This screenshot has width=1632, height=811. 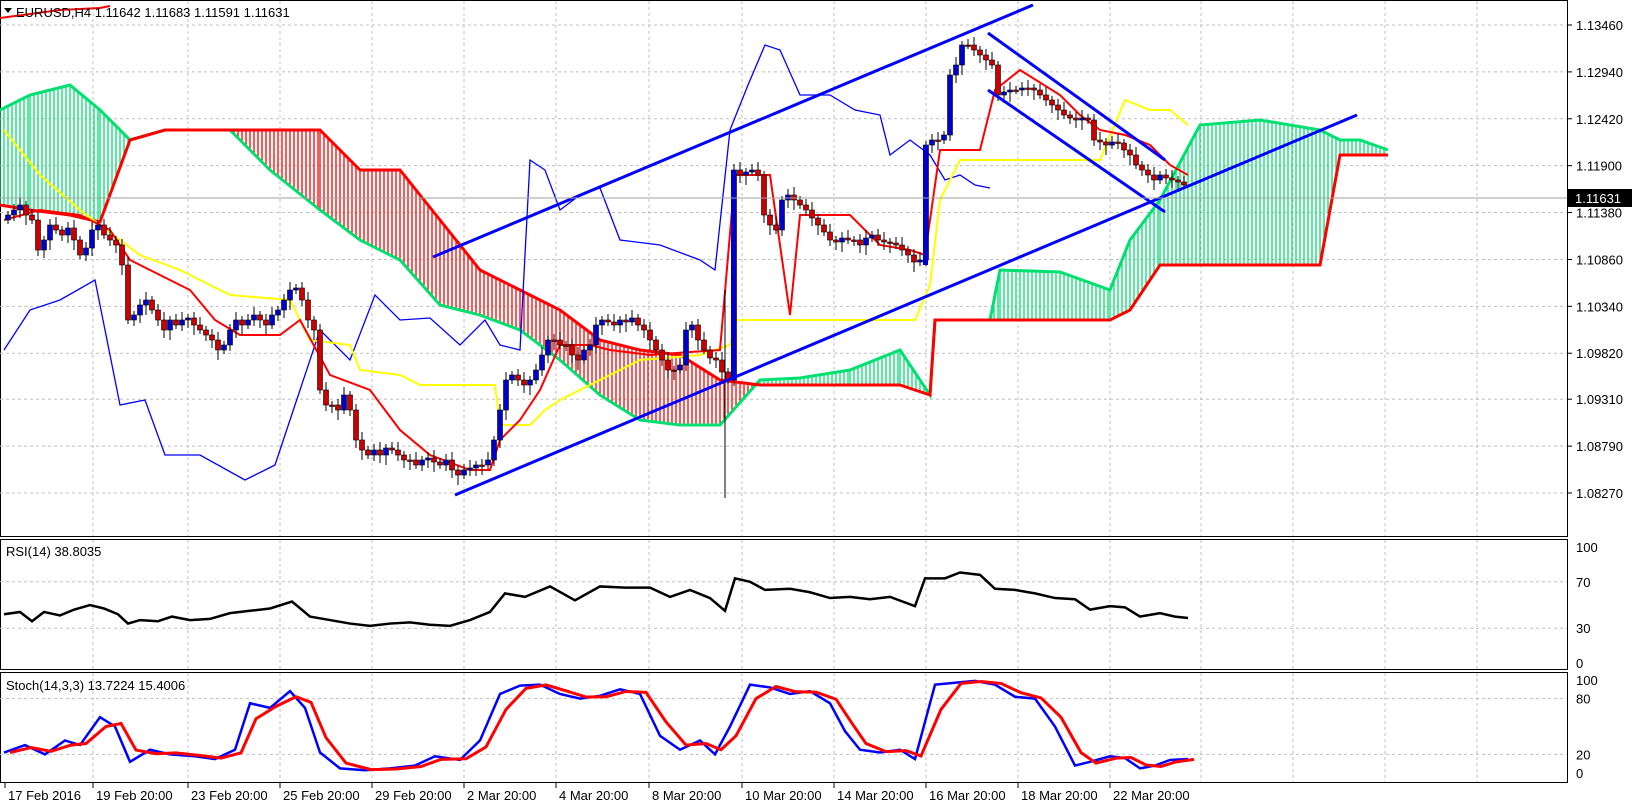 I want to click on rsi-label: RSI(14) 38.8035, so click(x=53, y=551).